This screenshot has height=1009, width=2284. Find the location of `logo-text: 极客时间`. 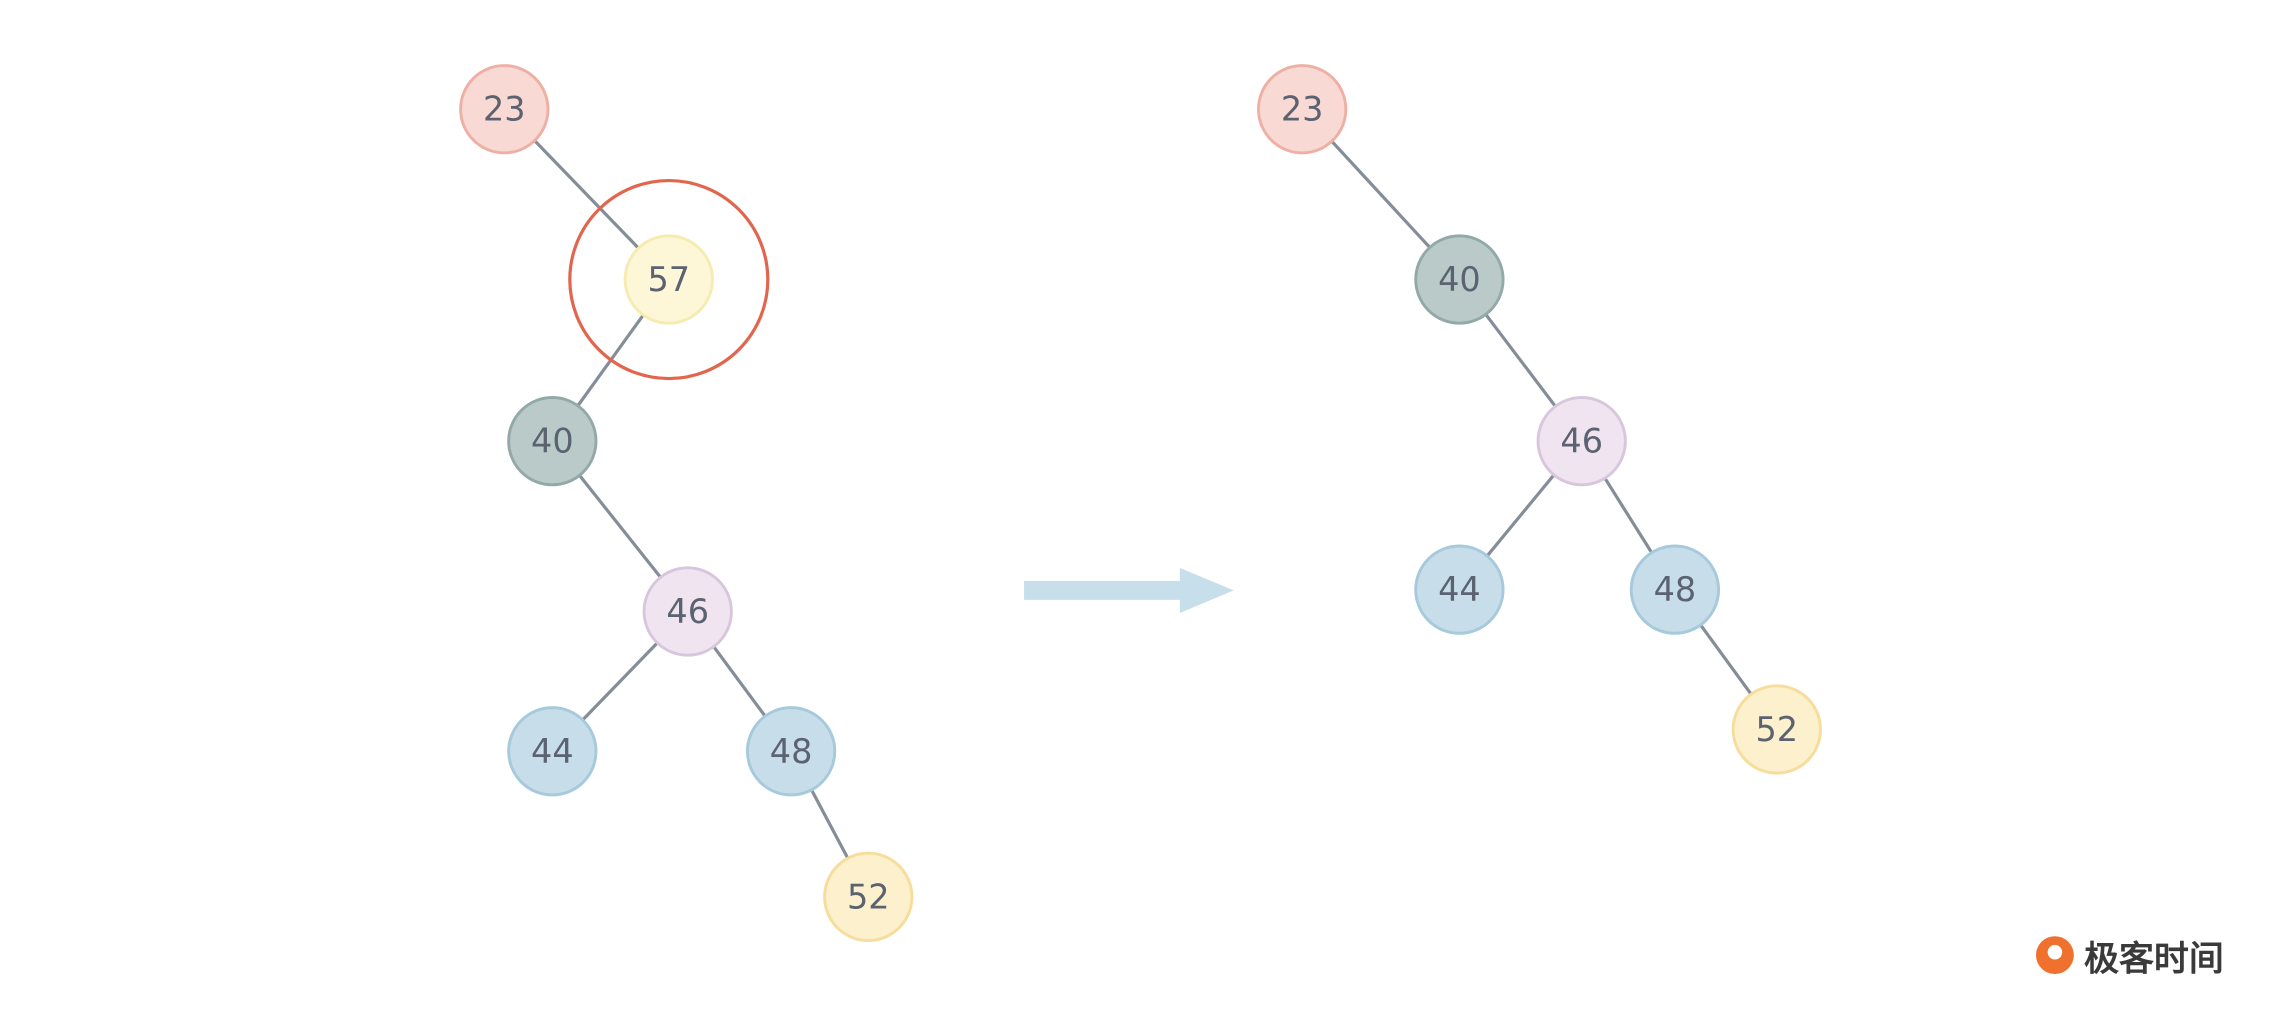

logo-text: 极客时间 is located at coordinates (2154, 958).